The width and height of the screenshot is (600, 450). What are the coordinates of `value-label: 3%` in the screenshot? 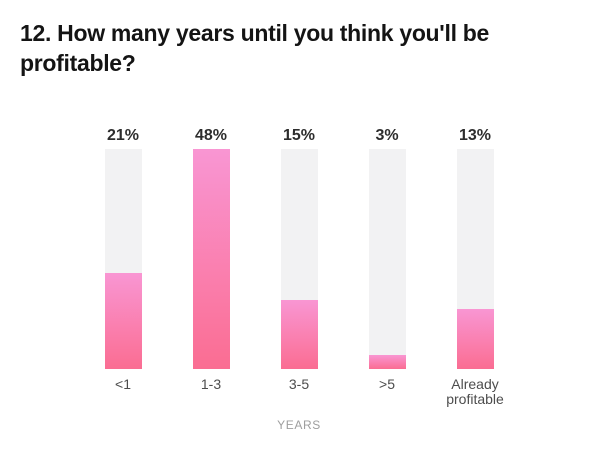 It's located at (387, 135).